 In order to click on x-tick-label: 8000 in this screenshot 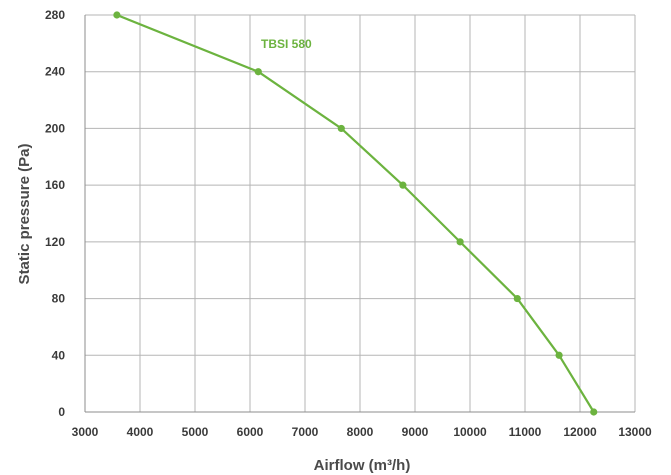, I will do `click(360, 432)`.